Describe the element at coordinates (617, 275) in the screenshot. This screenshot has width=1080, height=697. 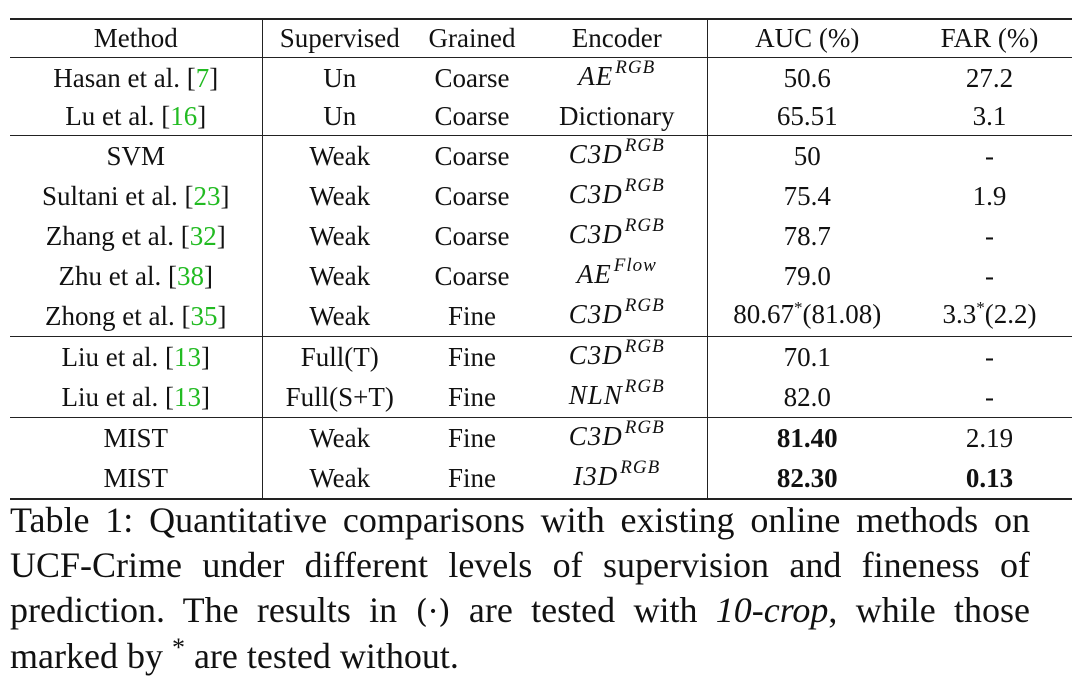
I see `encoder-cell: AE Flow` at that location.